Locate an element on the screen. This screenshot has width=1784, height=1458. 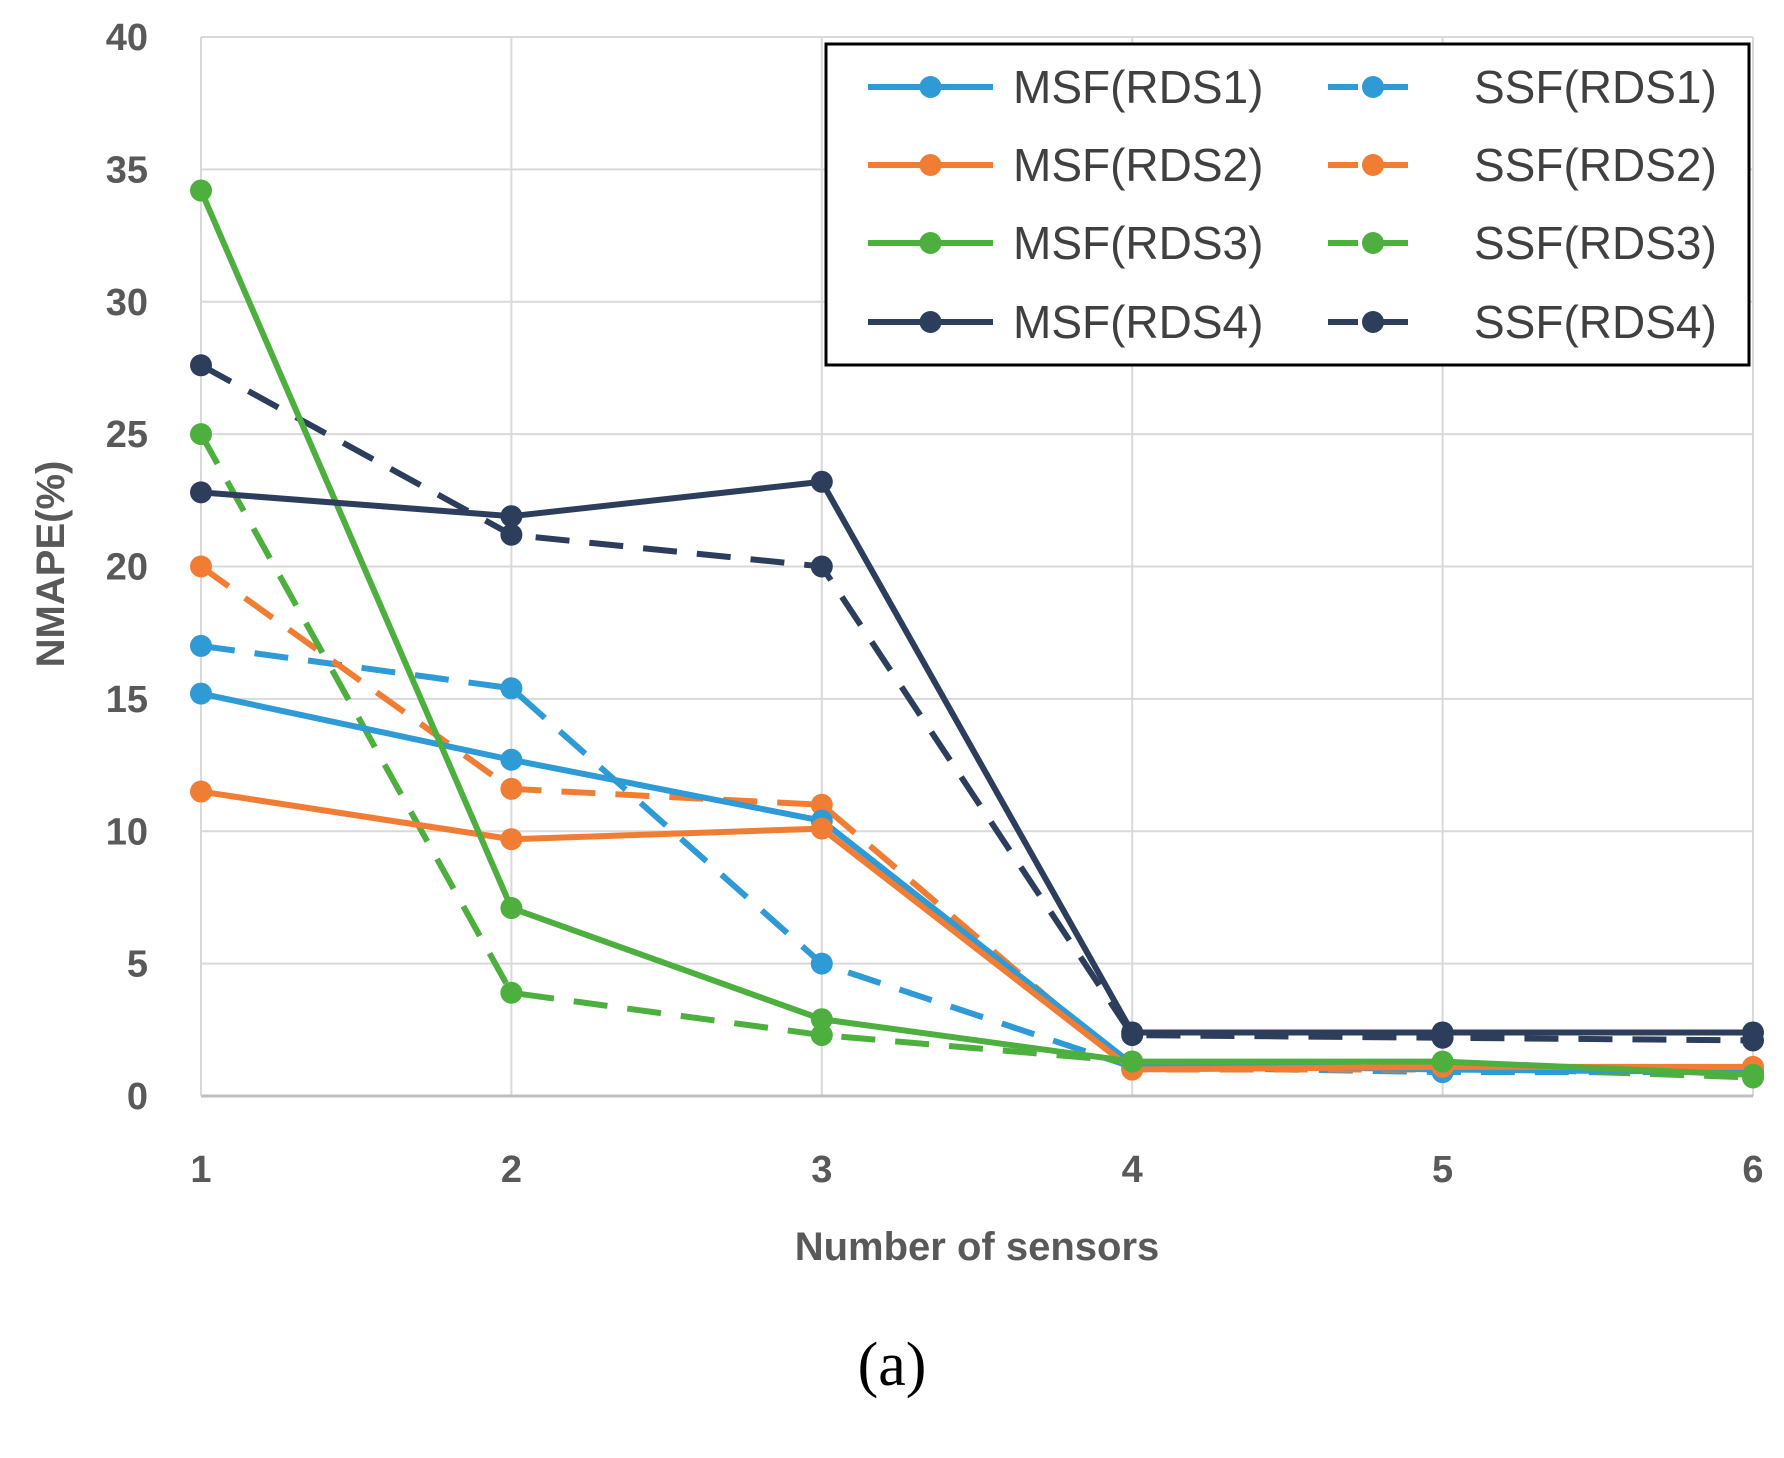
legend-item-ssf-rds1: SSF(RDS1) is located at coordinates (1522, 87).